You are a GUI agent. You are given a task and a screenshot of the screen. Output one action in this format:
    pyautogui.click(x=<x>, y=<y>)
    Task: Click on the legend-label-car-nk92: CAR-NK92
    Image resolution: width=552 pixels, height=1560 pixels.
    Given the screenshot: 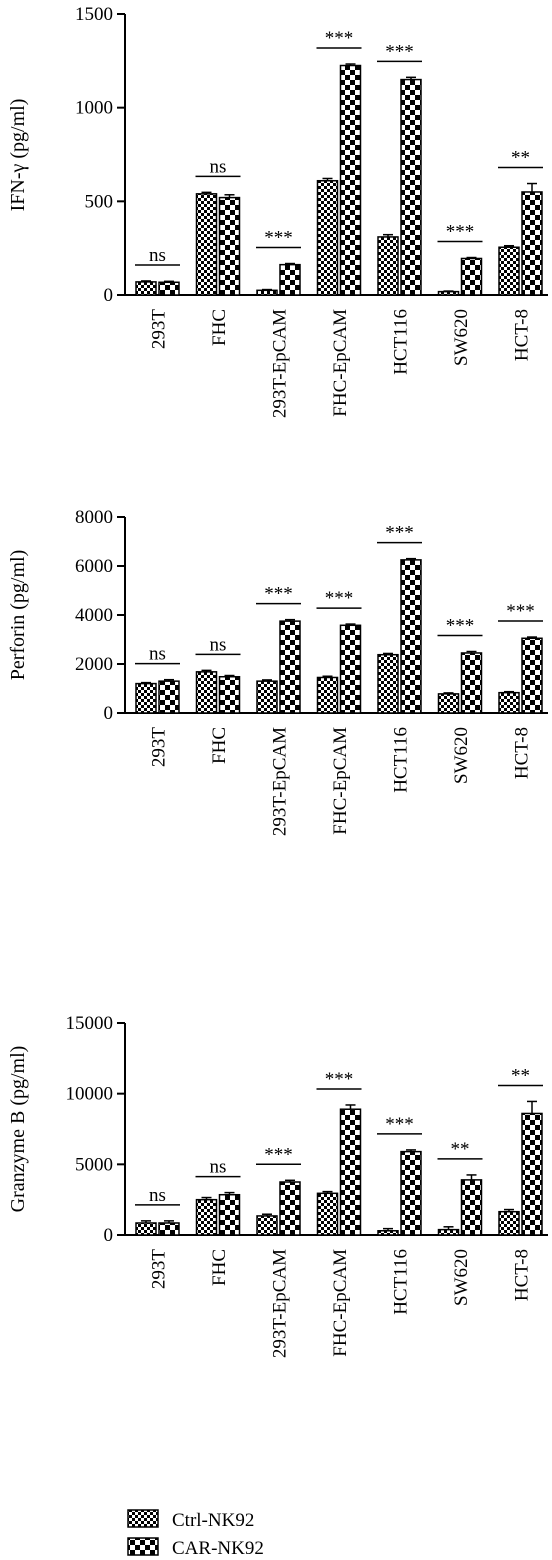 What is the action you would take?
    pyautogui.click(x=218, y=1548)
    